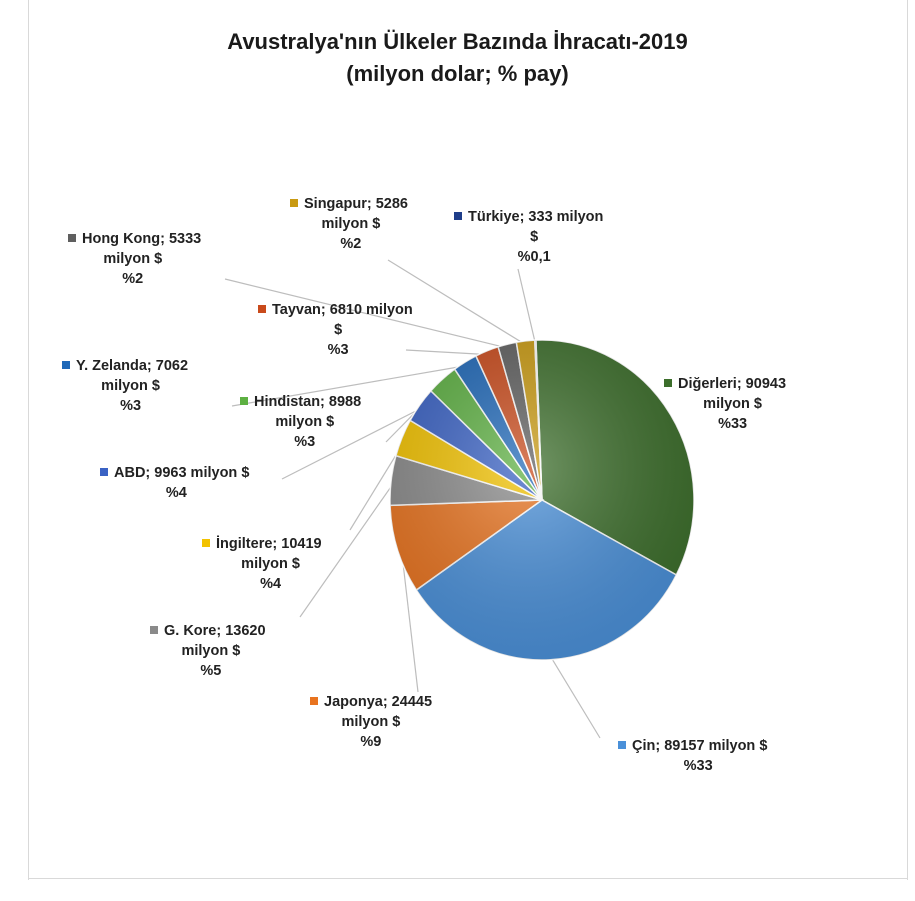 Image resolution: width=915 pixels, height=901 pixels. I want to click on leader-line-g-kore, so click(347, 549).